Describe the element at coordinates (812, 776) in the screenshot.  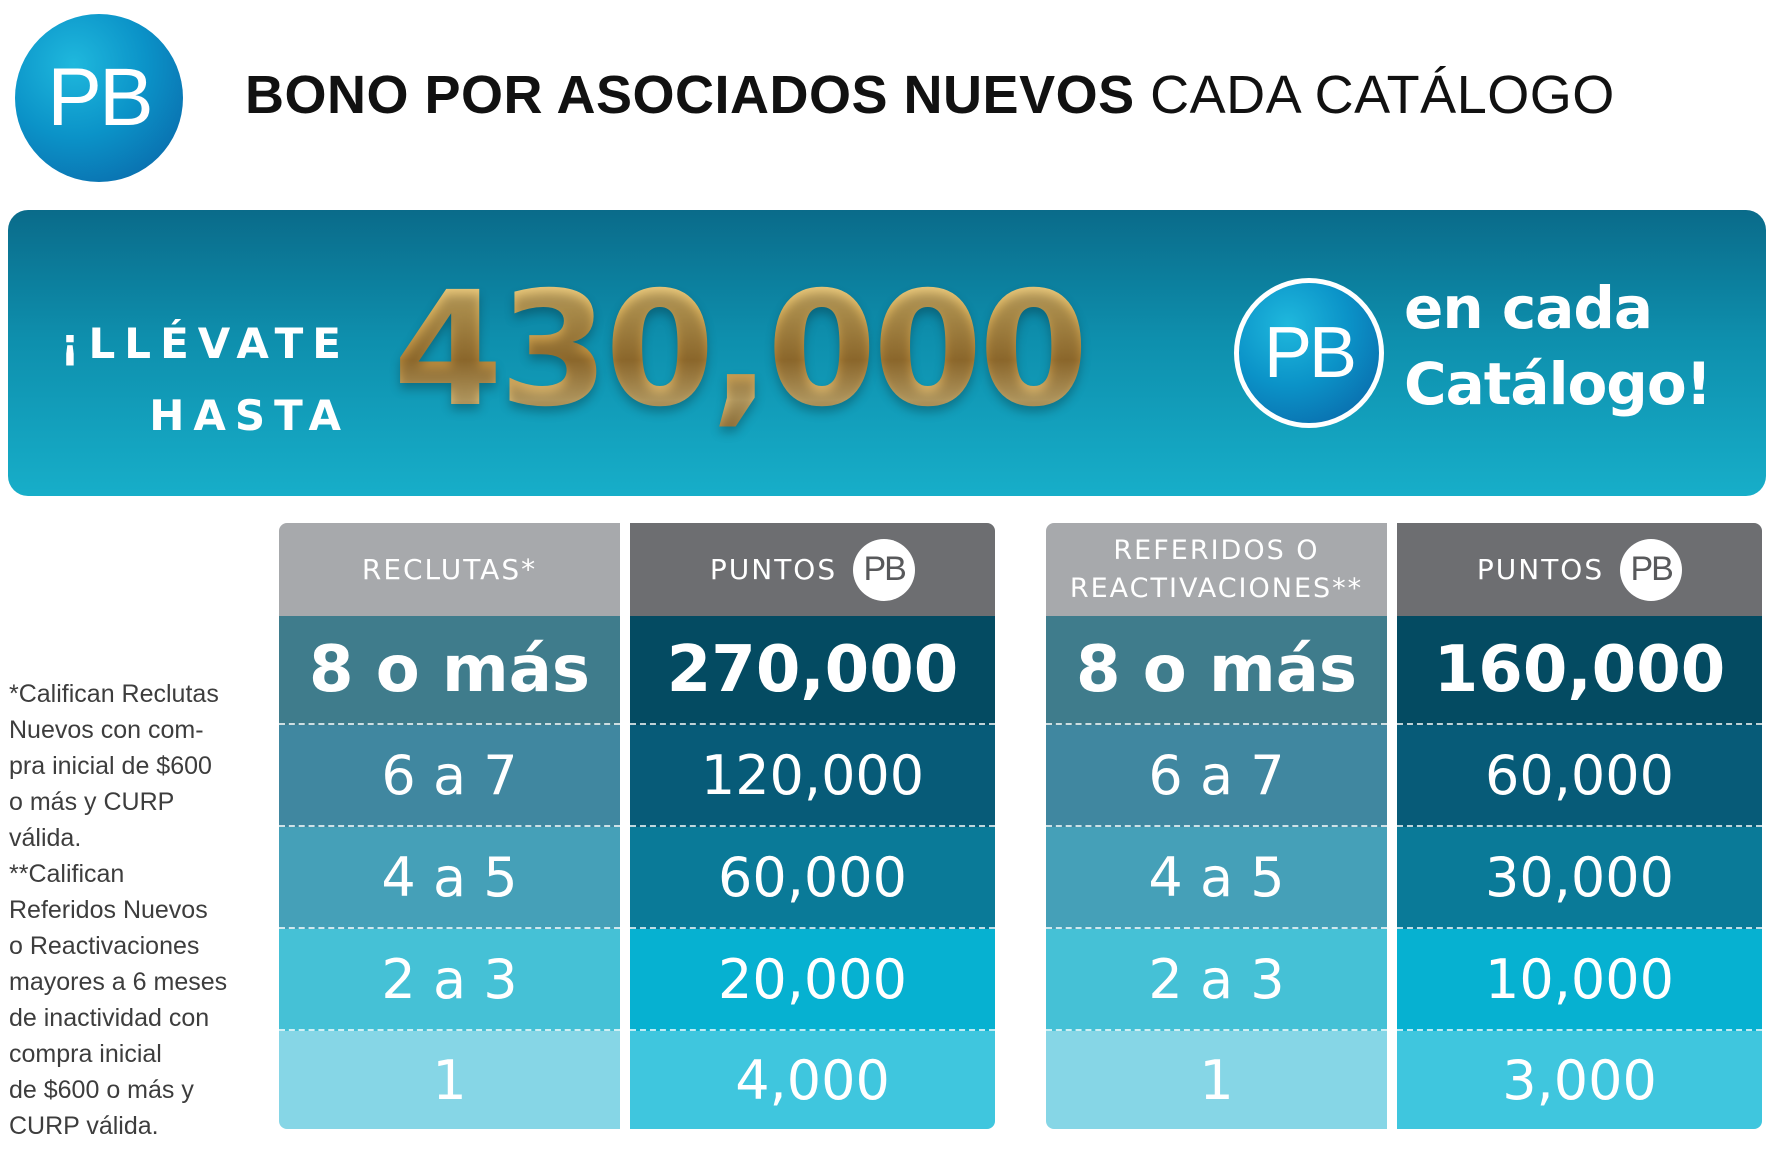
I see `table-cell-points: 120,000` at that location.